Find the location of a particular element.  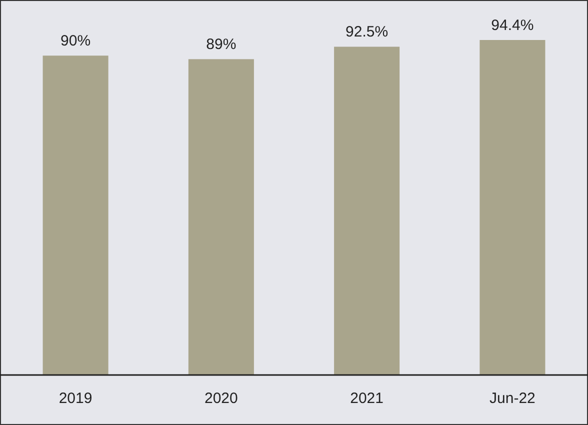

x-tick-label: 2020 is located at coordinates (221, 398).